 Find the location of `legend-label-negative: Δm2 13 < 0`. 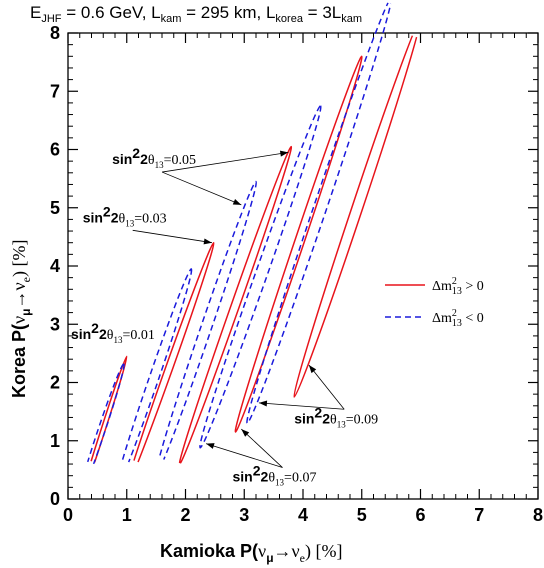

legend-label-negative: Δm2 13 < 0 is located at coordinates (458, 318).